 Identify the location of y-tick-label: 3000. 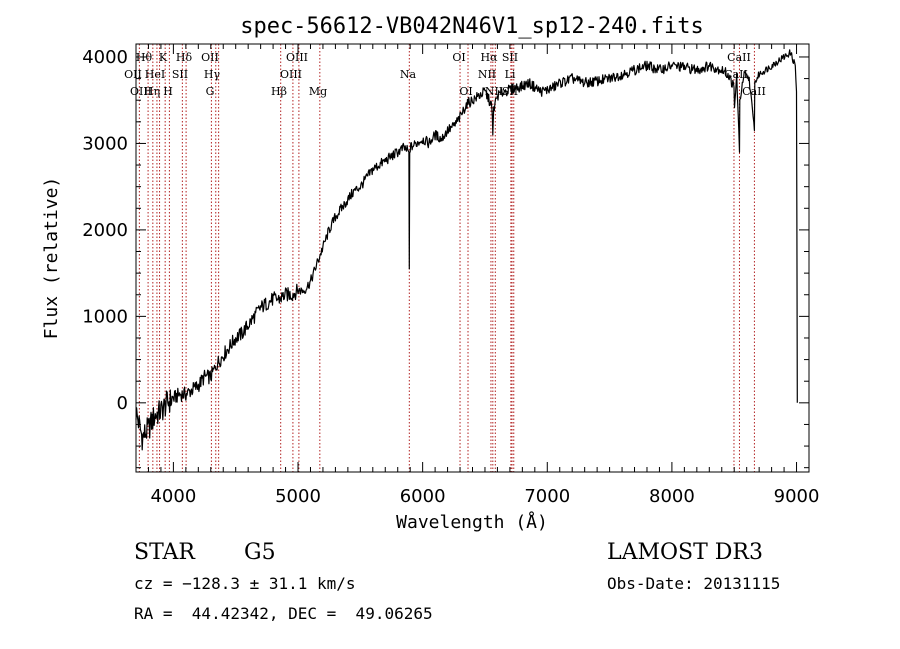
(105, 143).